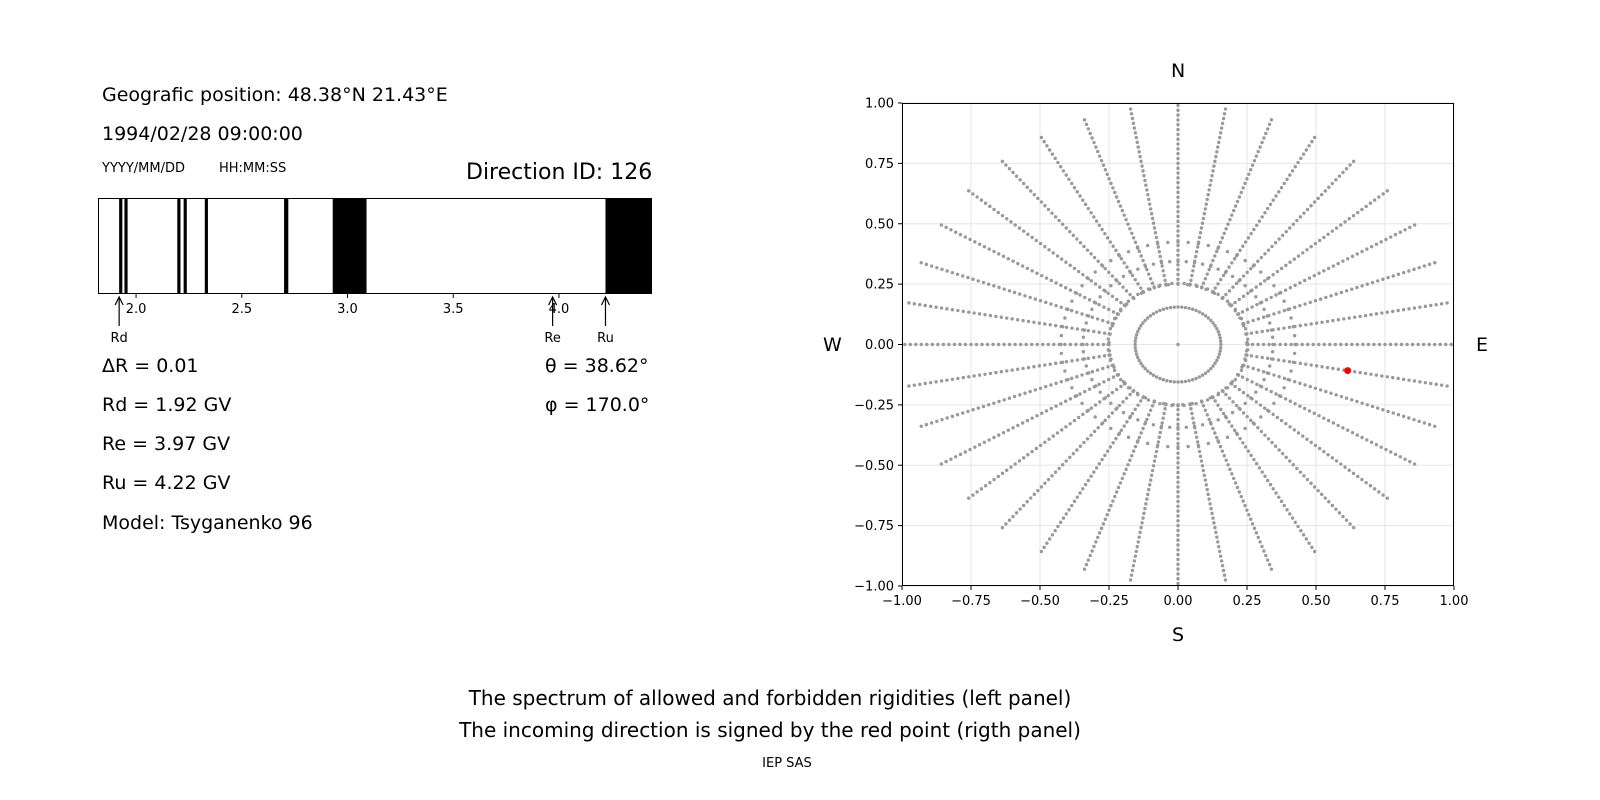  What do you see at coordinates (832, 345) in the screenshot?
I see `west-label: W` at bounding box center [832, 345].